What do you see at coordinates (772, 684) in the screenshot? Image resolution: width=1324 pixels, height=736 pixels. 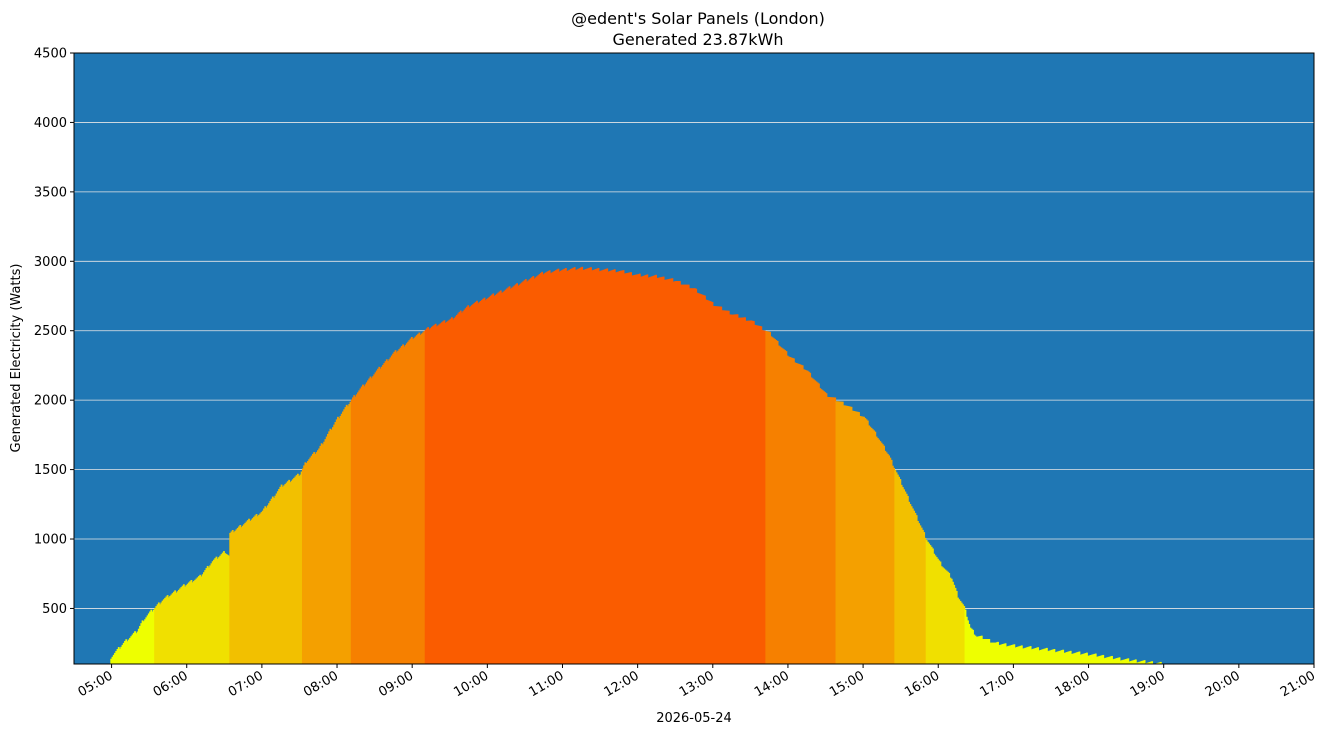 I see `x-tick-label-9: 14:00` at bounding box center [772, 684].